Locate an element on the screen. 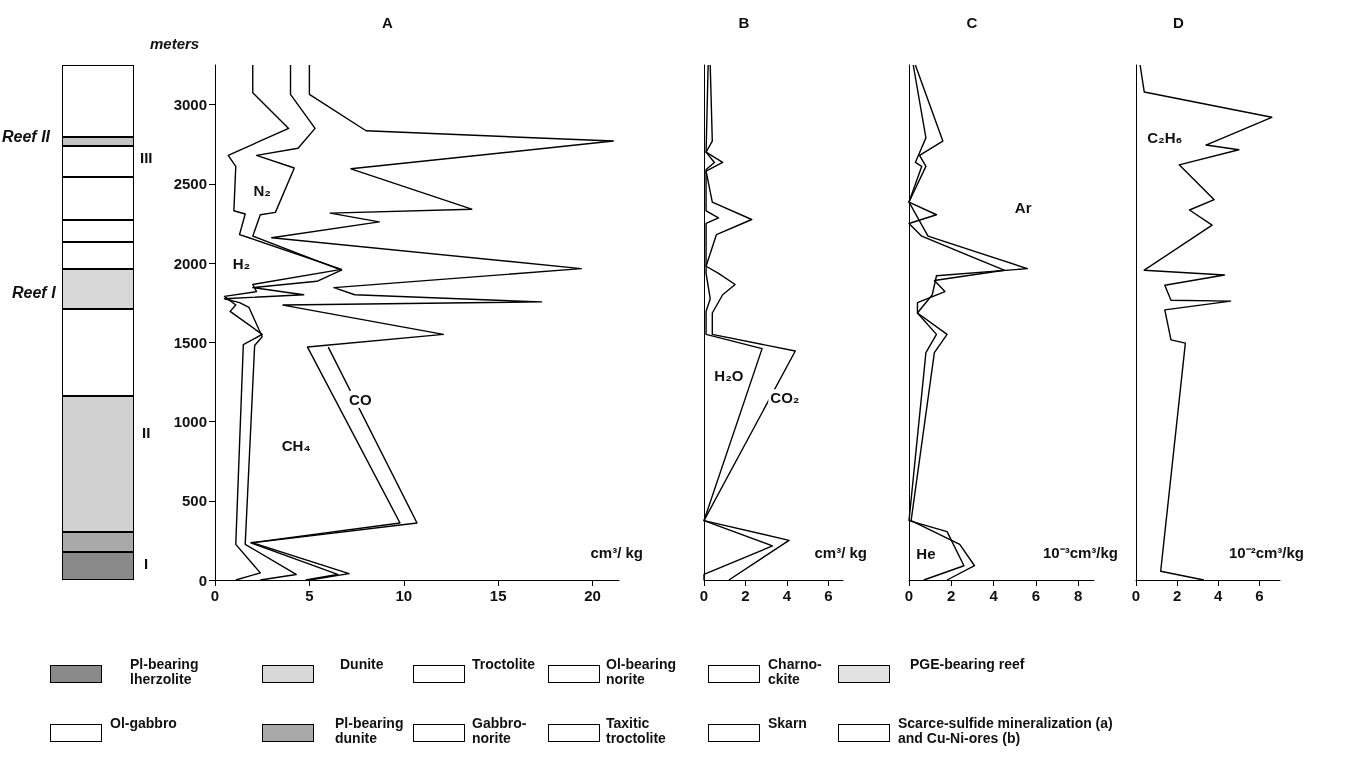 The width and height of the screenshot is (1348, 759). annotation: H₂O is located at coordinates (729, 376).